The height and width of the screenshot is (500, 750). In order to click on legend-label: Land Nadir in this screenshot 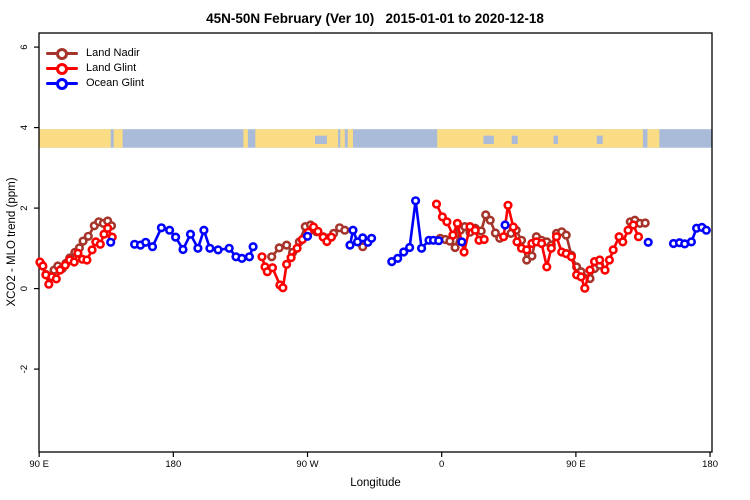, I will do `click(113, 53)`.